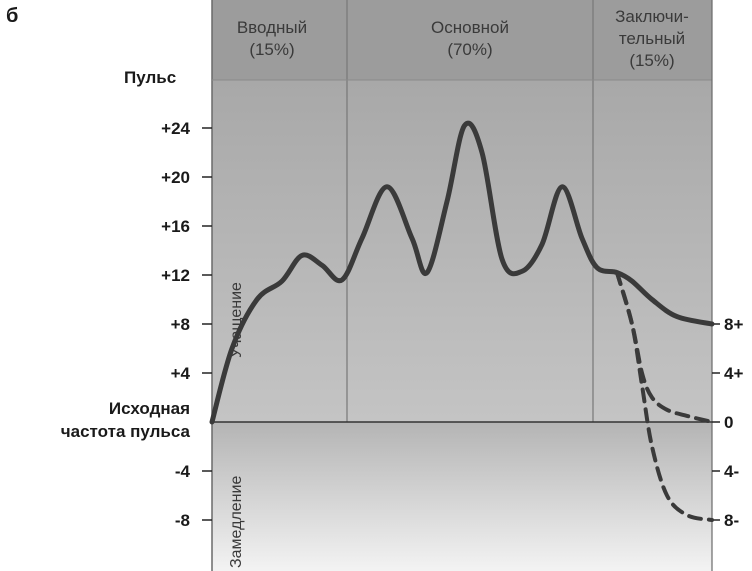 This screenshot has width=752, height=571. I want to click on right-tick-label: 4+, so click(733, 373).